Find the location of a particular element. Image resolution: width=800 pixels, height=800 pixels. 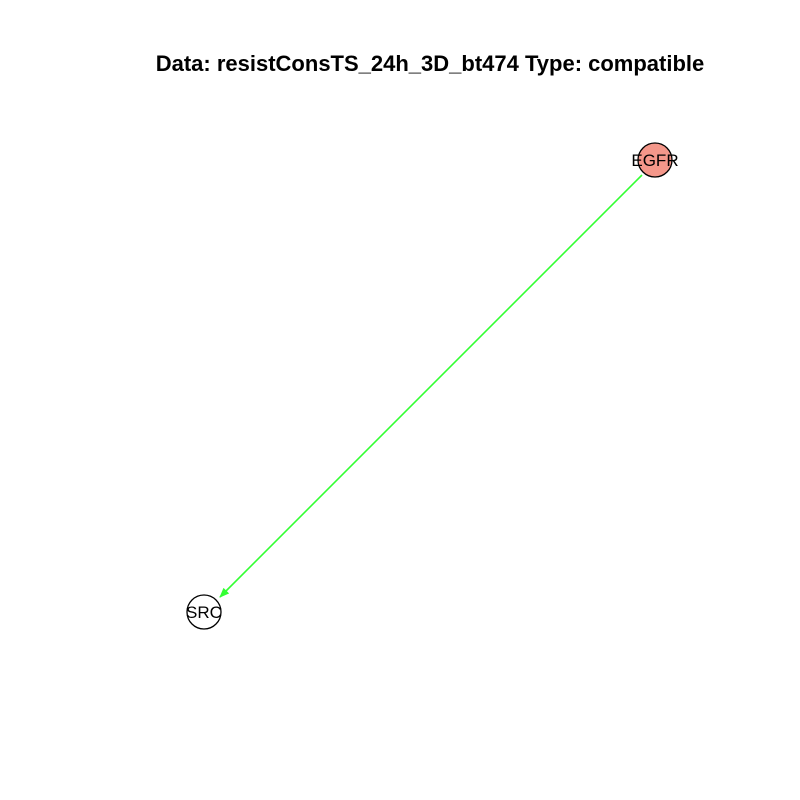

node-src: SRC is located at coordinates (204, 612).